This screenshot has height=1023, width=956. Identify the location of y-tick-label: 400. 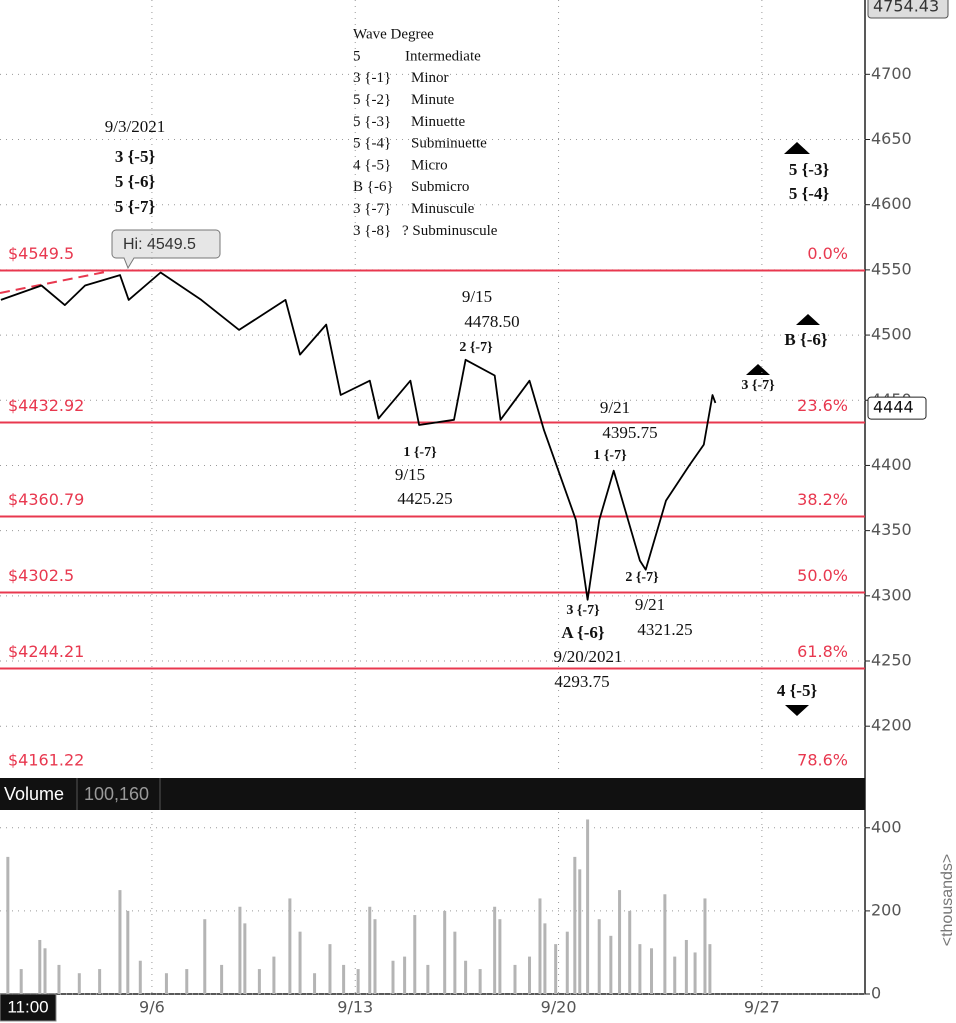
(886, 826).